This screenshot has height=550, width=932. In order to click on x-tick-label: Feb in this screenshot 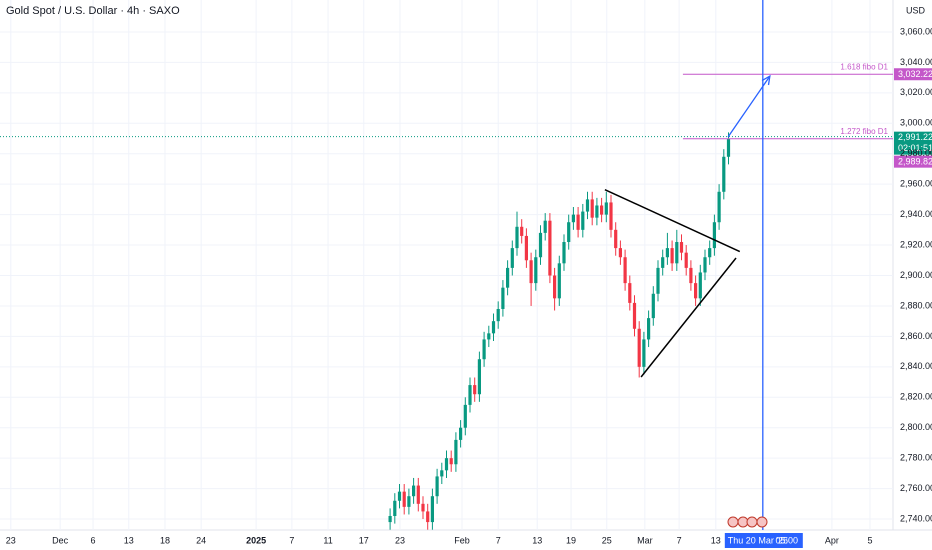, I will do `click(462, 540)`.